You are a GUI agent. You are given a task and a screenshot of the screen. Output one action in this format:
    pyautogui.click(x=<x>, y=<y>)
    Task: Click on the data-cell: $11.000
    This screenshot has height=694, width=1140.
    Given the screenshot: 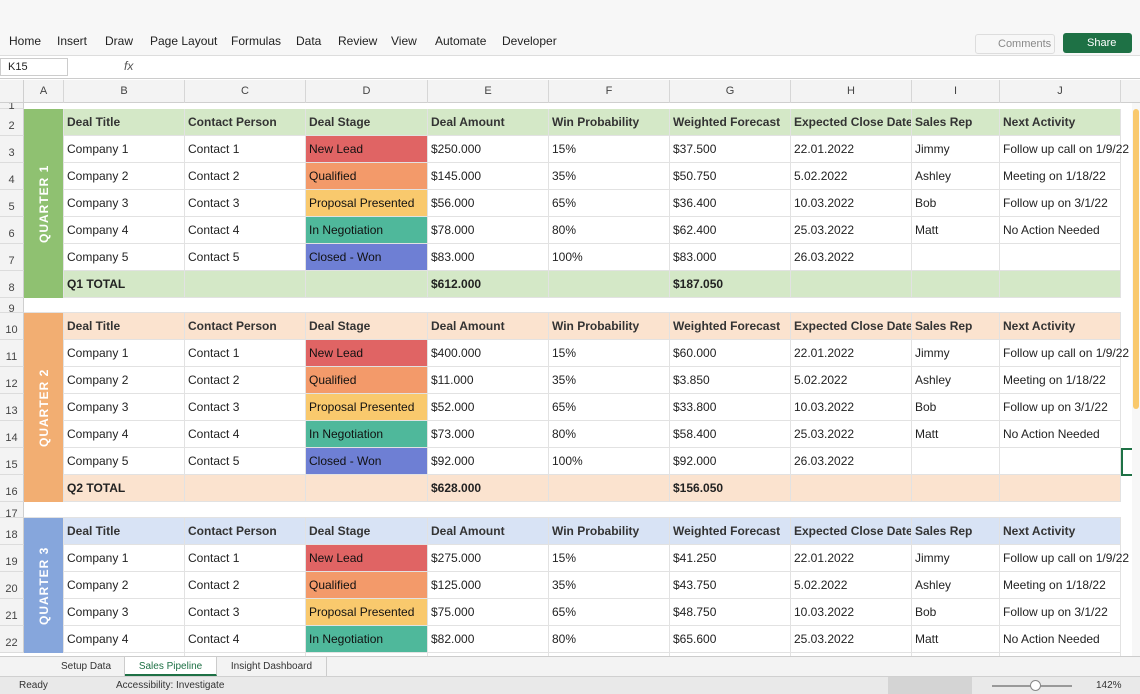 What is the action you would take?
    pyautogui.click(x=488, y=380)
    